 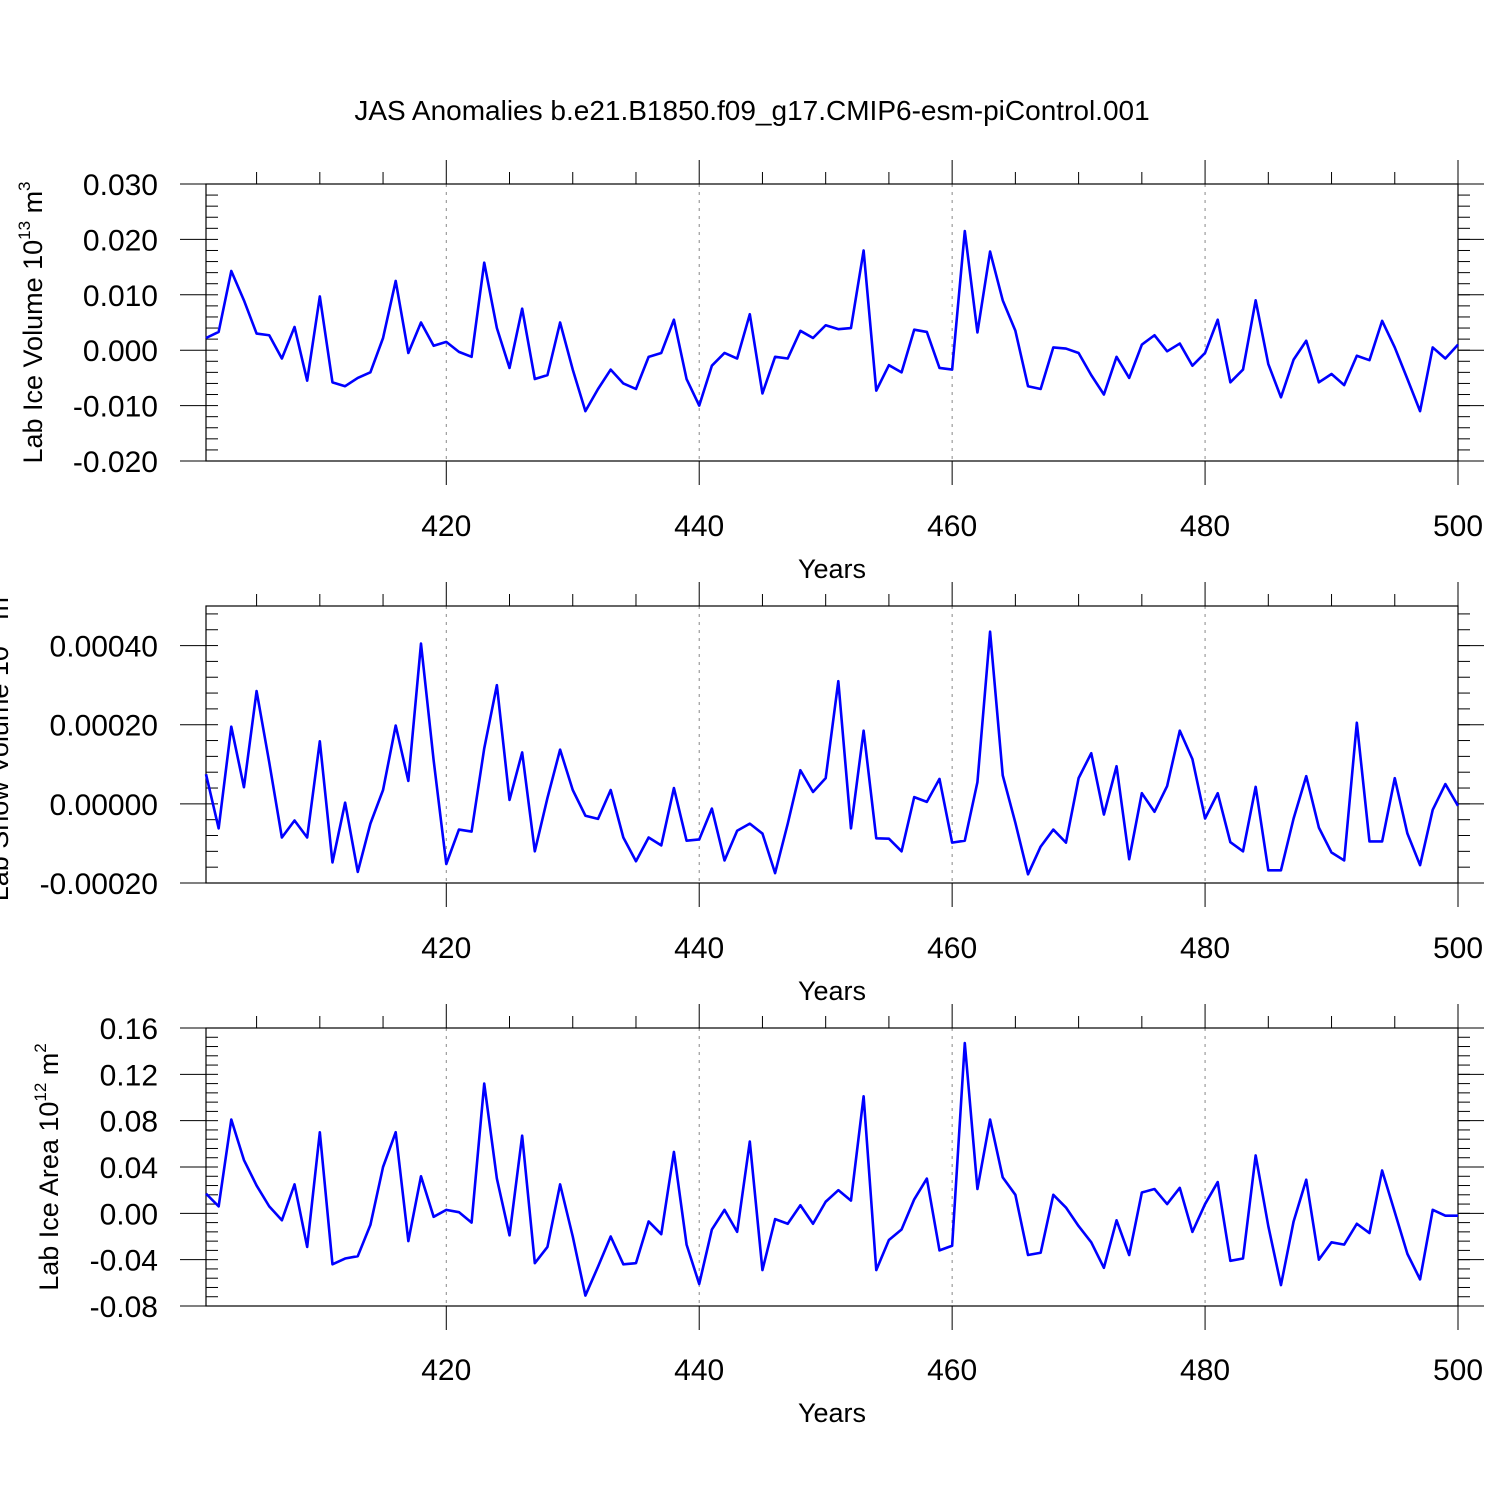 What do you see at coordinates (124, 1307) in the screenshot?
I see `y-tick-label: -0.08` at bounding box center [124, 1307].